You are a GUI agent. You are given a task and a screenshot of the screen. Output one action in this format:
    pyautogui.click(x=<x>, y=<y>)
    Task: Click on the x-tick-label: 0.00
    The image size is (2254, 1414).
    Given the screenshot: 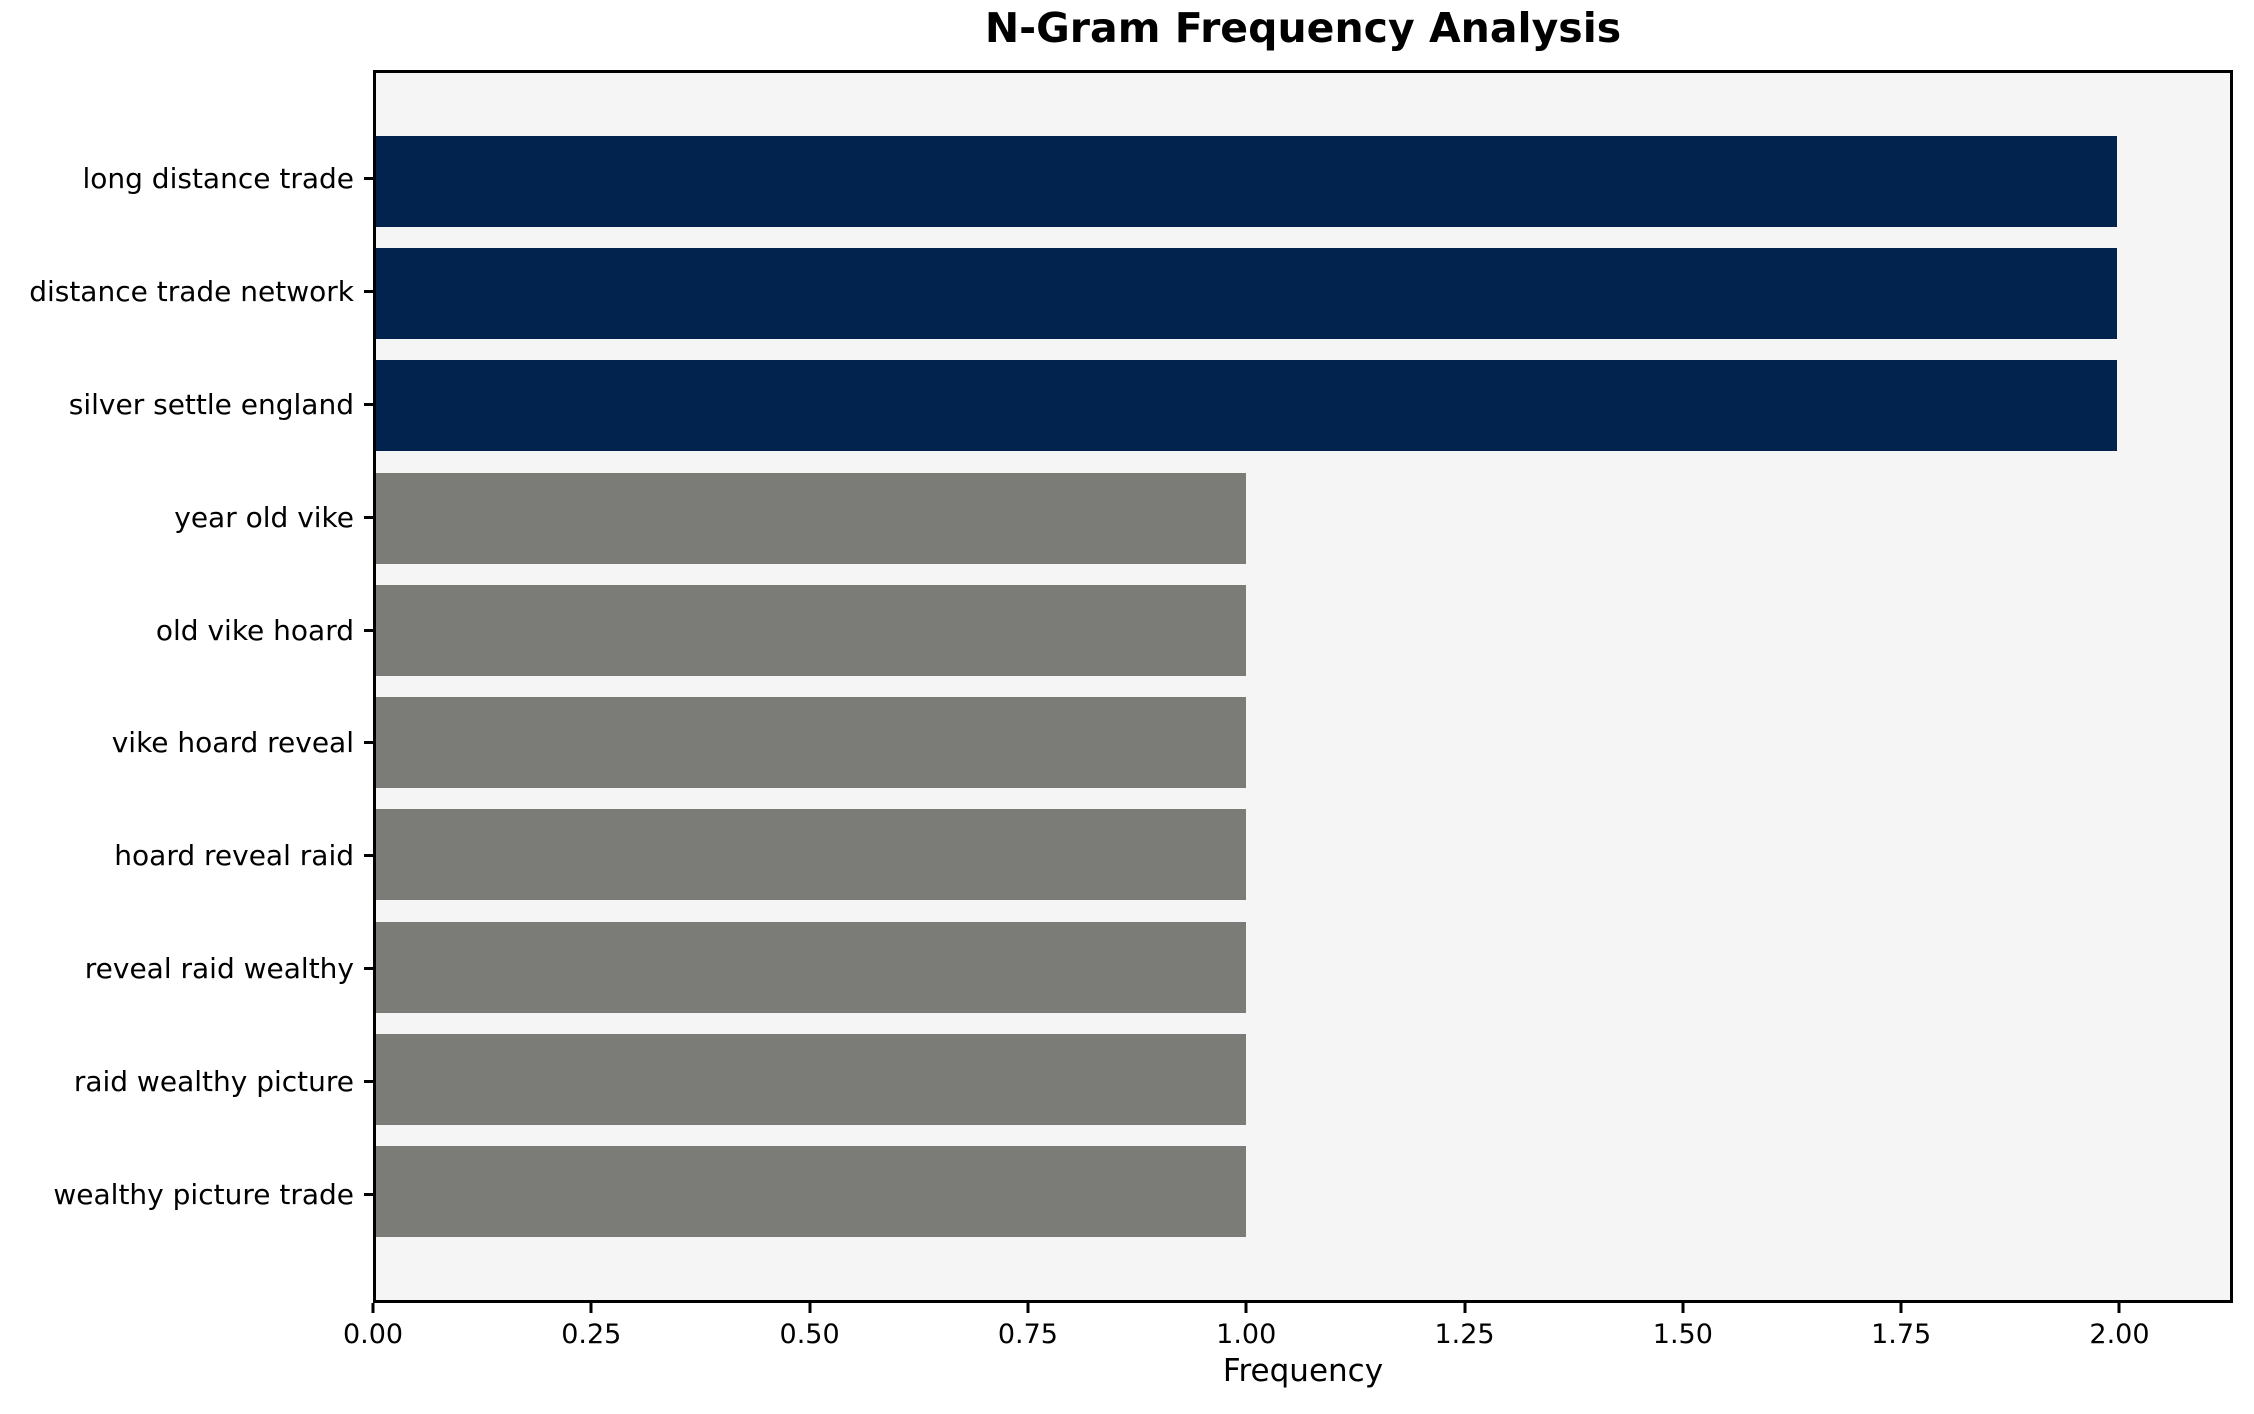 What is the action you would take?
    pyautogui.click(x=373, y=1334)
    